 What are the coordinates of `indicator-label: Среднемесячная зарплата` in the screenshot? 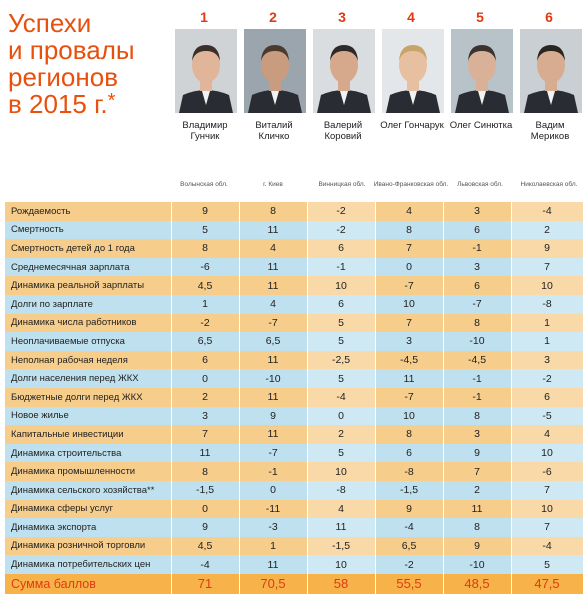 It's located at (88, 267).